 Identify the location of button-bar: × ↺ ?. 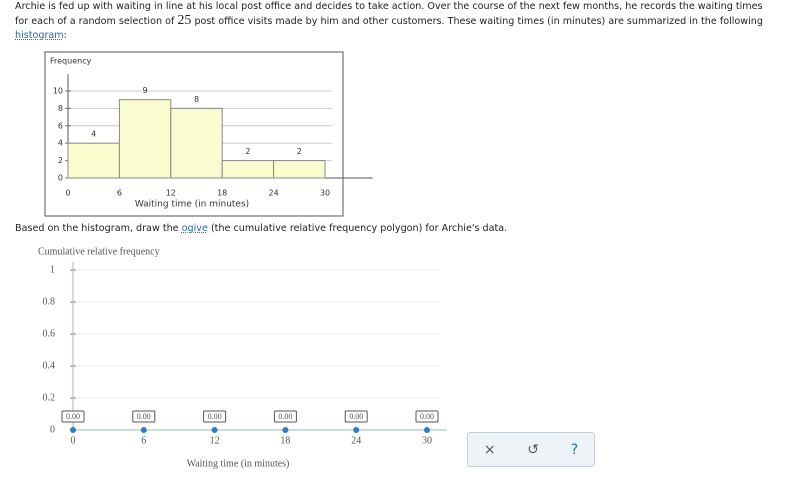
(531, 449).